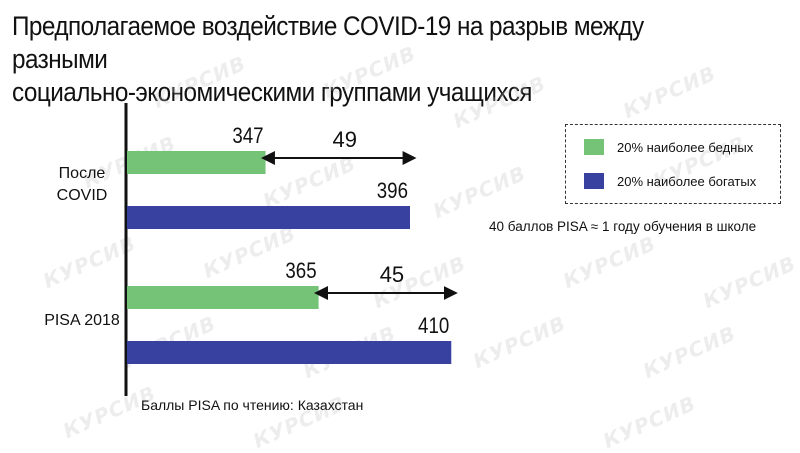 The width and height of the screenshot is (800, 453). Describe the element at coordinates (433, 327) in the screenshot. I see `bar-value-label: 410` at that location.